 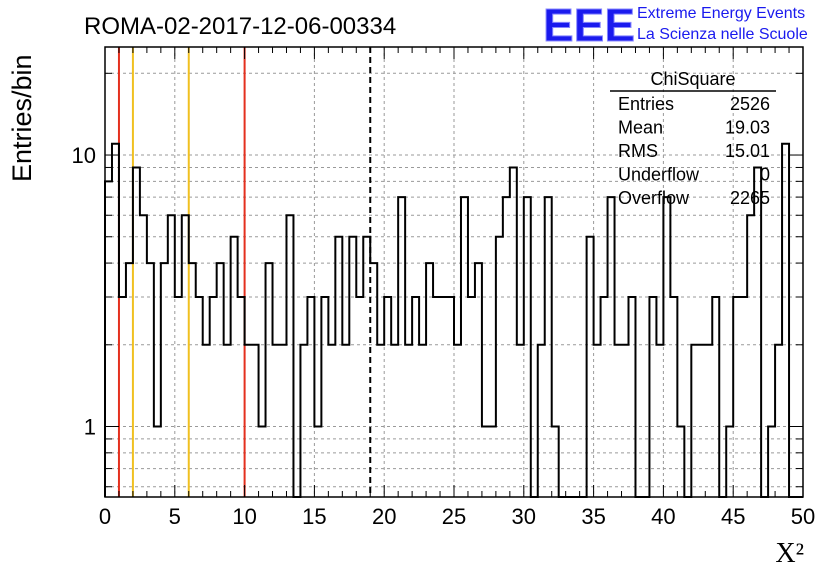 I want to click on stats-value: 0, so click(x=765, y=175).